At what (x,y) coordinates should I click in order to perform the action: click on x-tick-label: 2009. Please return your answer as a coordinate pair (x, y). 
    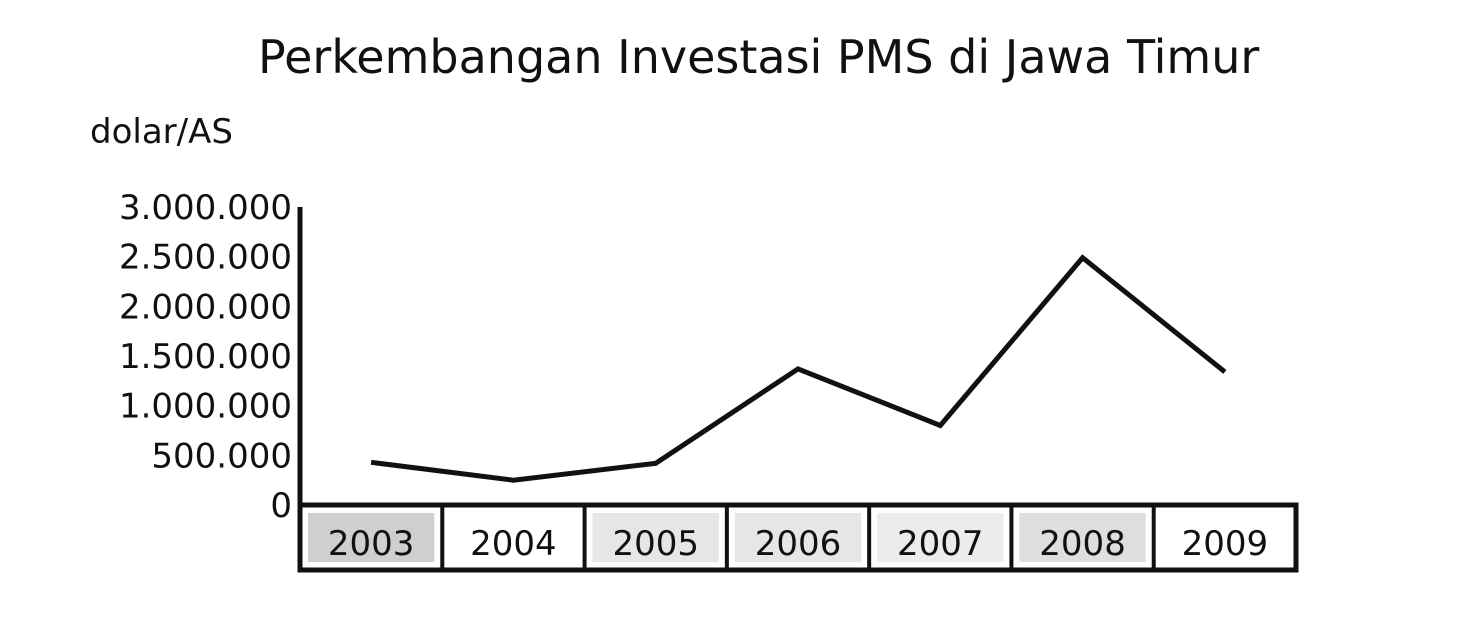
    Looking at the image, I should click on (1225, 544).